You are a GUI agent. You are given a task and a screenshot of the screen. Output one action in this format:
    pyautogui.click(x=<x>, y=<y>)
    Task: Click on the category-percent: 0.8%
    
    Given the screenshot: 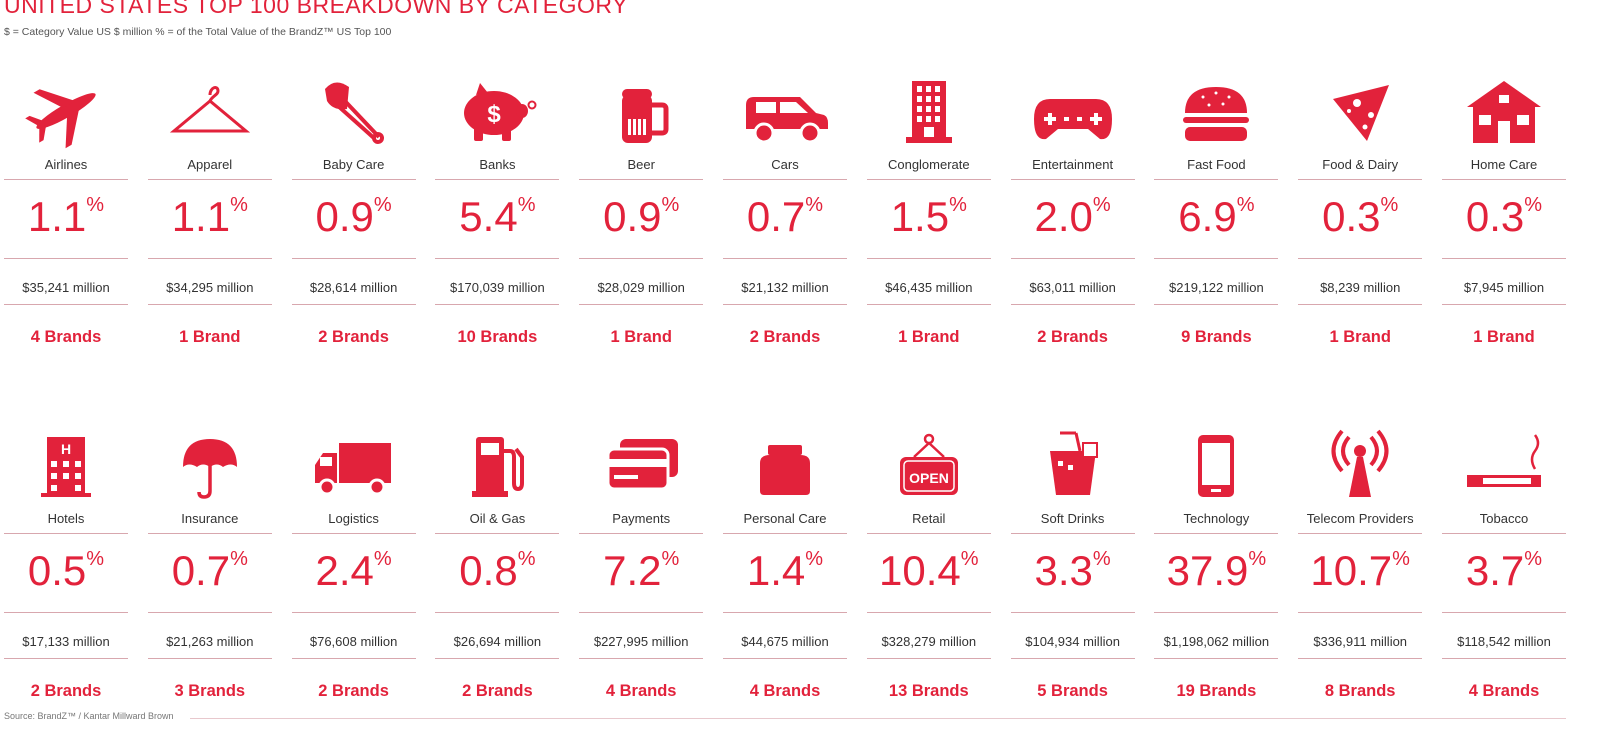 What is the action you would take?
    pyautogui.click(x=497, y=571)
    